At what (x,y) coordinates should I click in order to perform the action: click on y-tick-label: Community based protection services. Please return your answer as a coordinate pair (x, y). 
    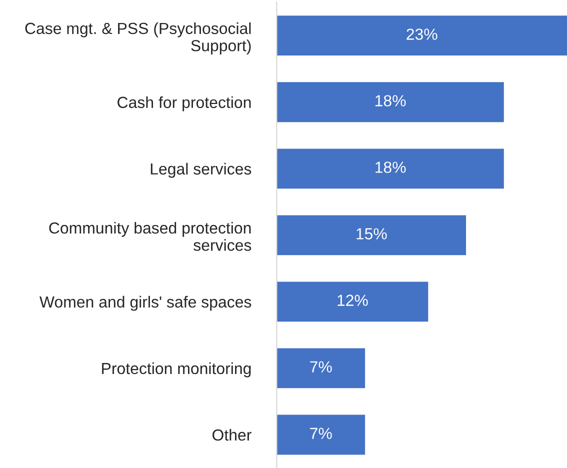
    Looking at the image, I should click on (150, 236).